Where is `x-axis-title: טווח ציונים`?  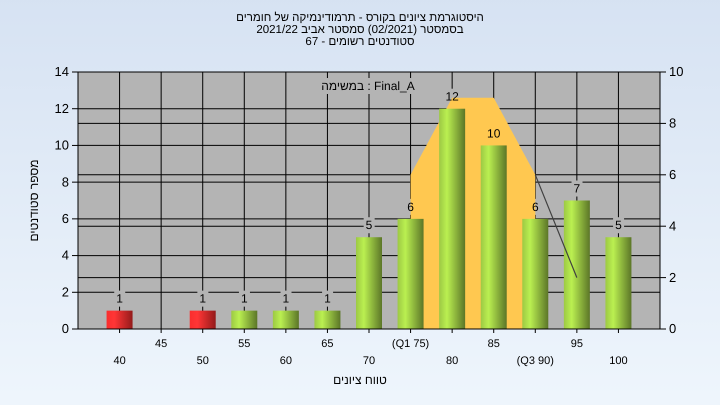
x-axis-title: טווח ציונים is located at coordinates (360, 380).